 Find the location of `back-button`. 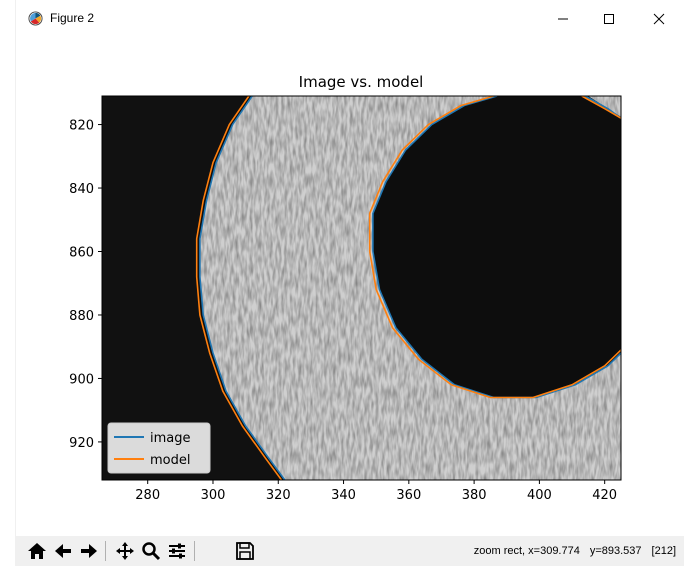

back-button is located at coordinates (63, 551).